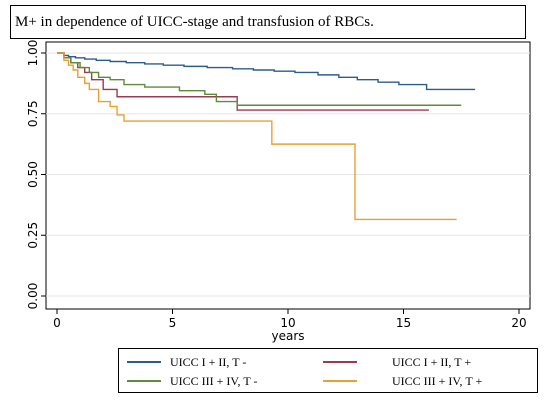 The image size is (550, 419). I want to click on legend-item: UICC I + II, T +, so click(397, 362).